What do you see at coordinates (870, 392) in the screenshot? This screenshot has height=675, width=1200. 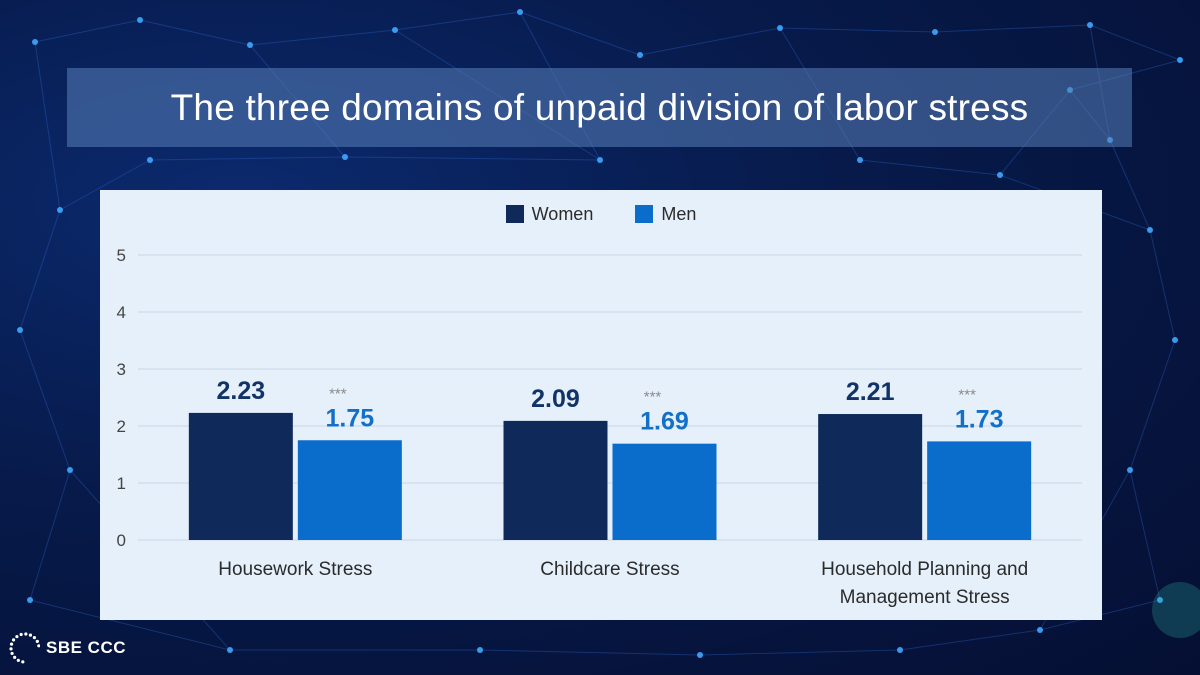 I see `data-label-women: 2.21` at bounding box center [870, 392].